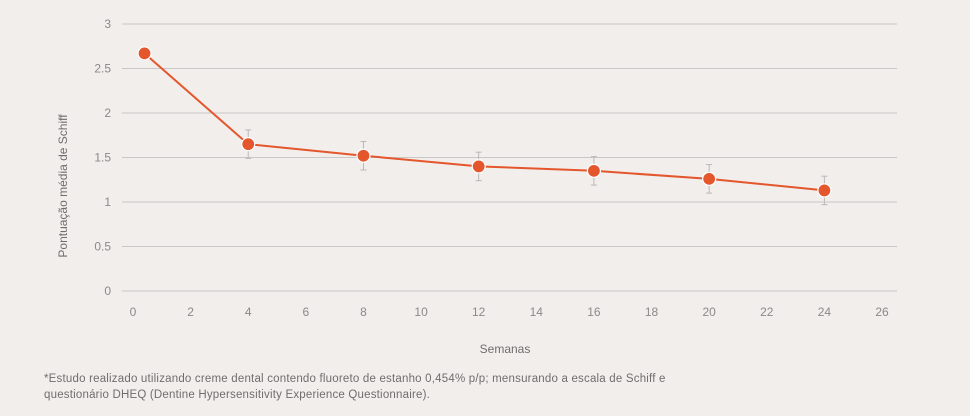  I want to click on x-tick-label: 2, so click(190, 312).